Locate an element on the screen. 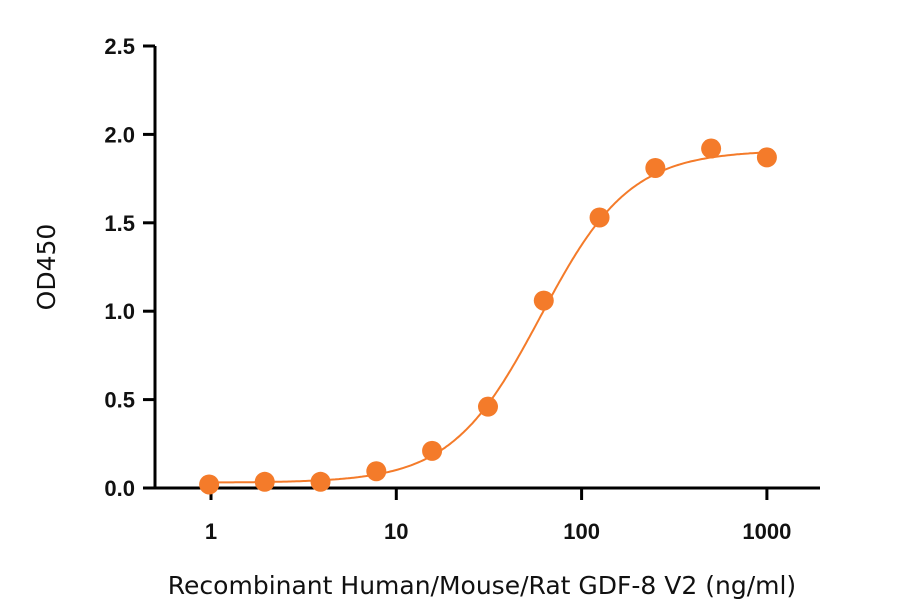 This screenshot has height=615, width=922. y-tick-label: 2.0 is located at coordinates (119, 134).